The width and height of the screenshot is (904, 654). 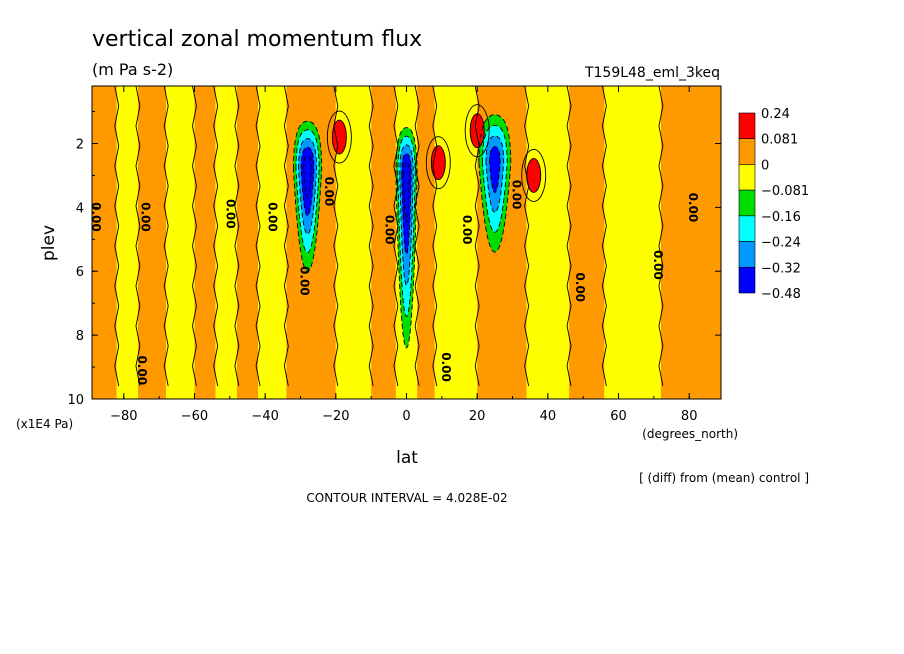 I want to click on y-tick-label: 6, so click(x=80, y=272).